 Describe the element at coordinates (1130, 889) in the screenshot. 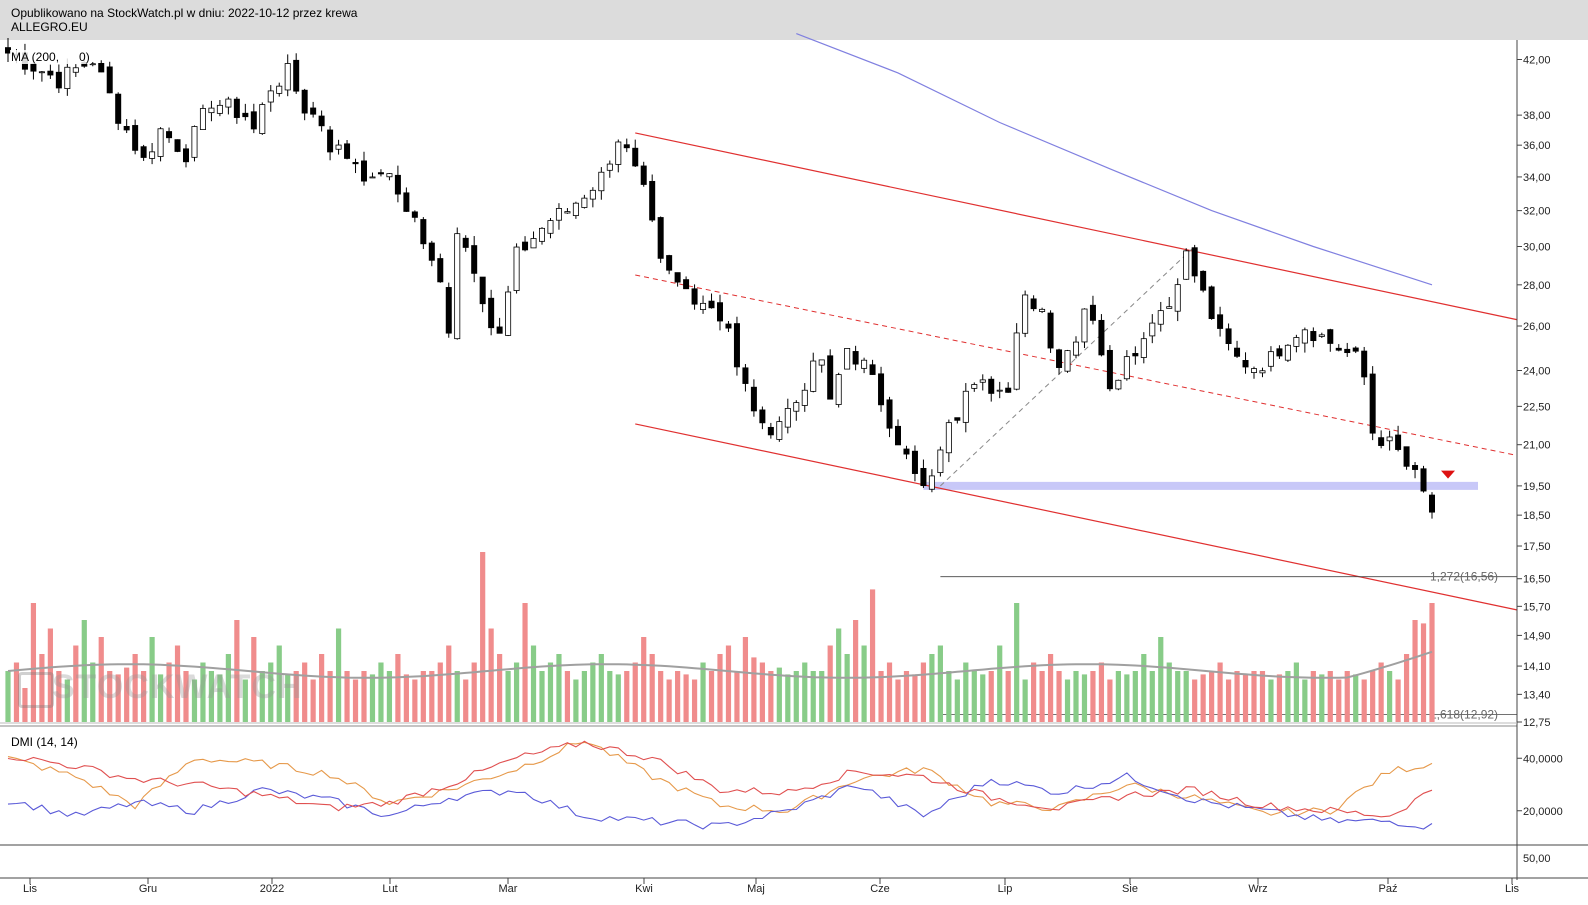

I see `x-tick-label: Sie` at that location.